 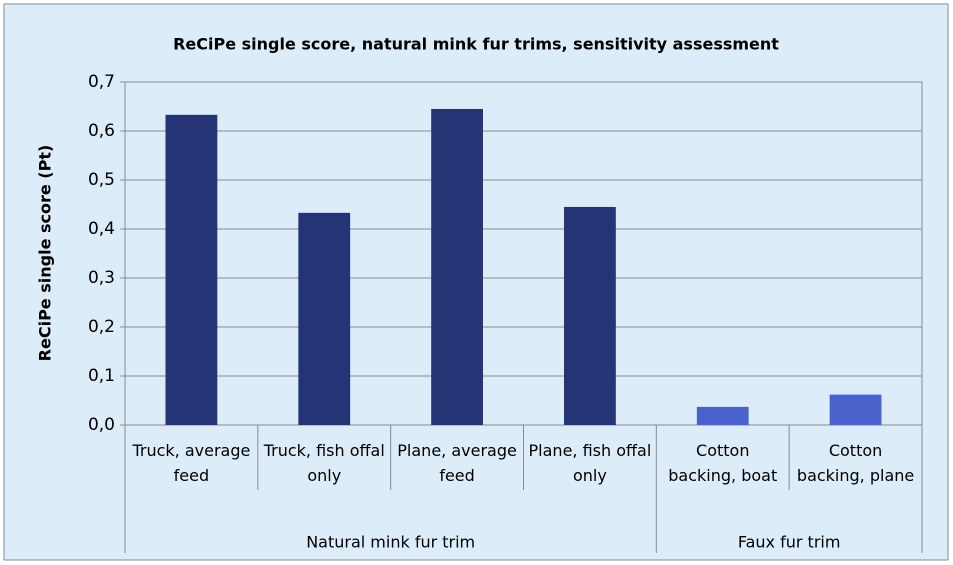 I want to click on group-label: Natural mink fur trim, so click(x=390, y=542).